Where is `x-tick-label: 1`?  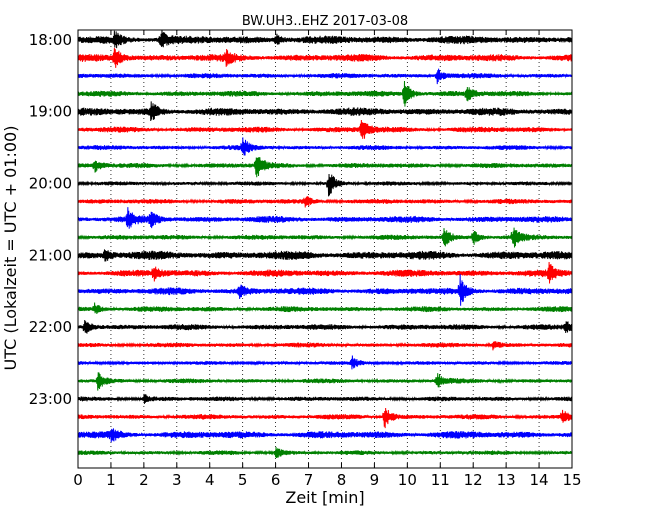
x-tick-label: 1 is located at coordinates (111, 480).